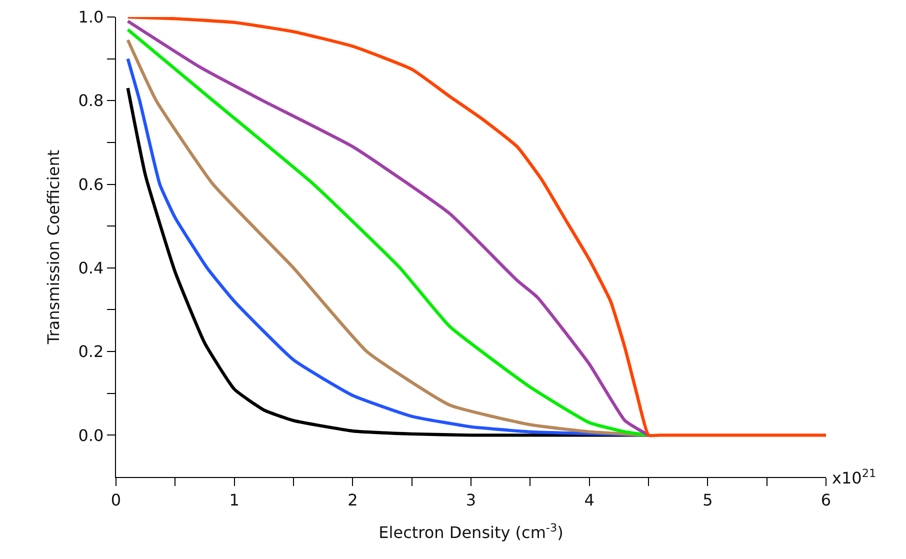 The image size is (906, 559). I want to click on x-tick-label: 3, so click(471, 500).